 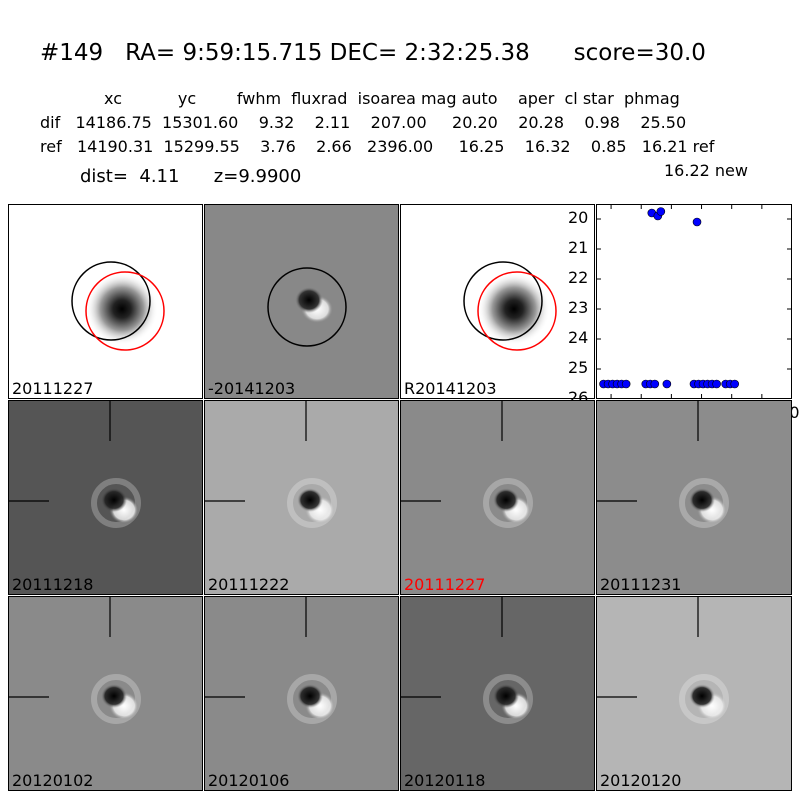 What do you see at coordinates (578, 307) in the screenshot?
I see `y-tick-label: 23` at bounding box center [578, 307].